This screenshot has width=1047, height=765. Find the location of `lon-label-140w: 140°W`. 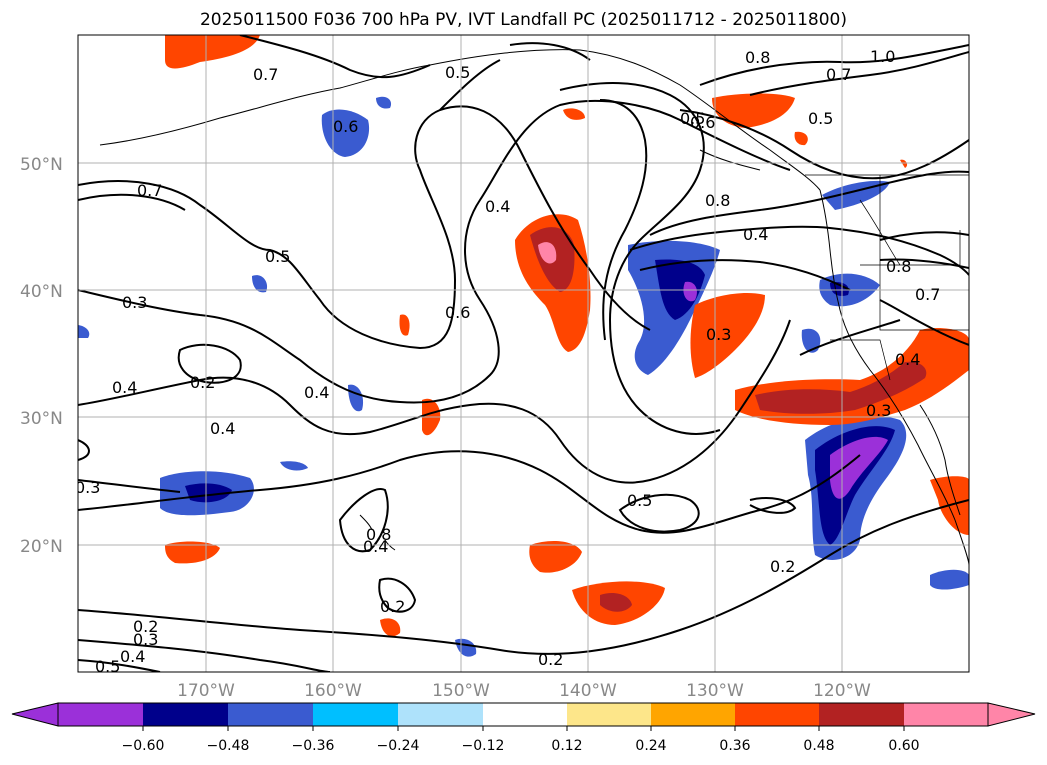

lon-label-140w: 140°W is located at coordinates (588, 691).